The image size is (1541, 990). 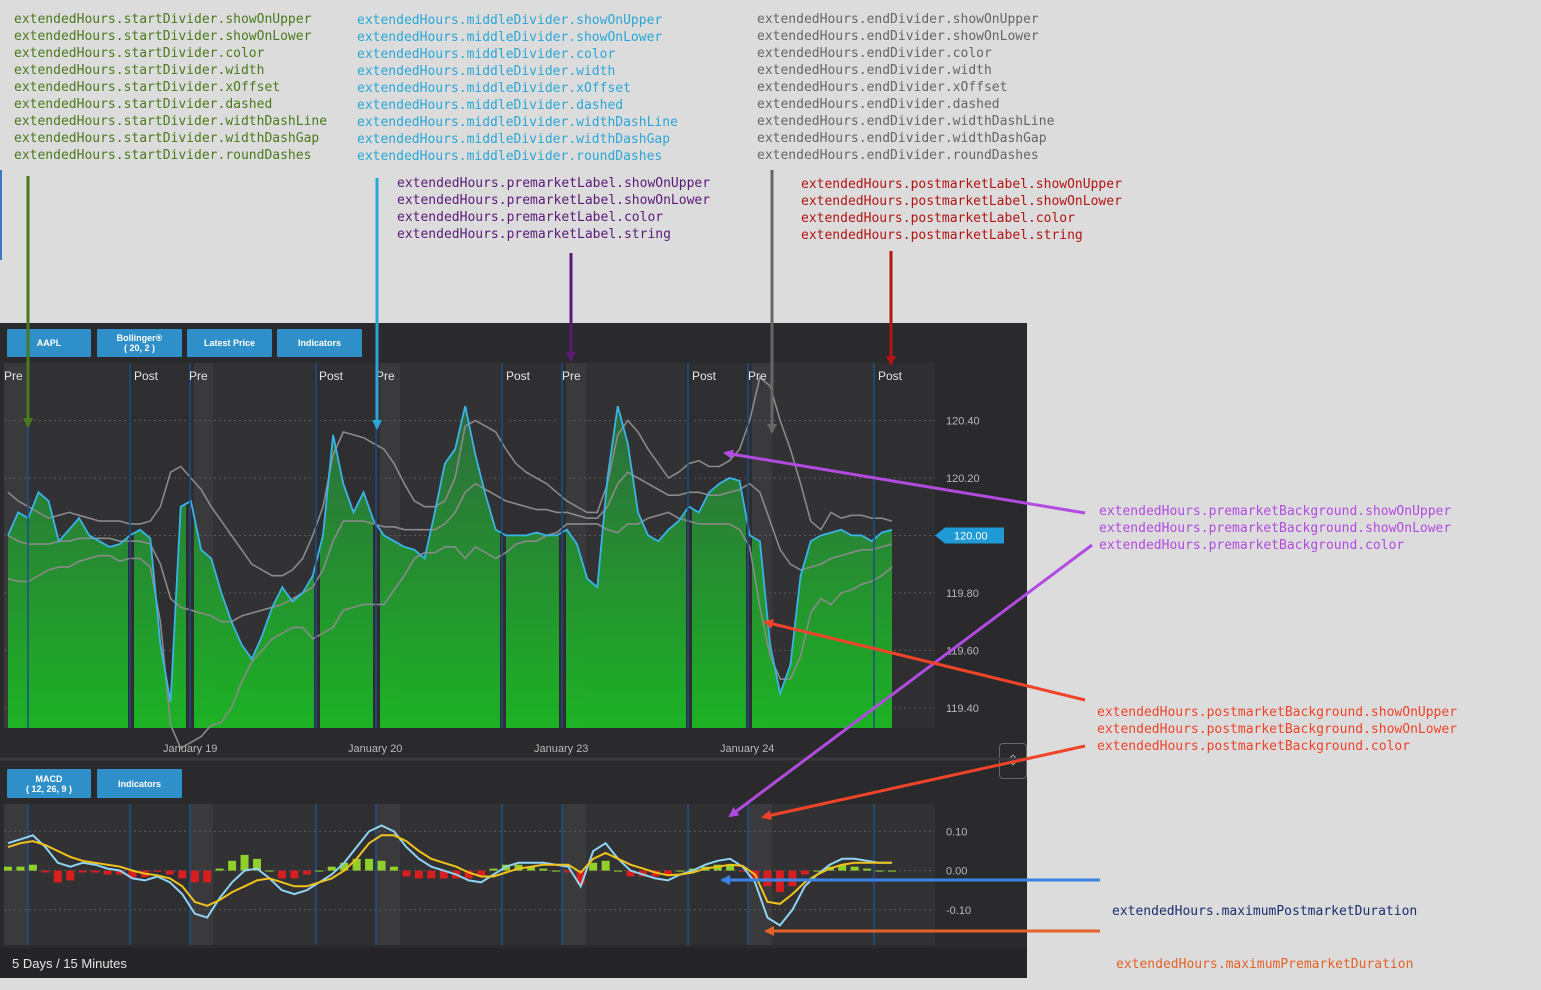 What do you see at coordinates (902, 138) in the screenshot?
I see `annotation-line: extendedHours.endDivider.widthDashGap` at bounding box center [902, 138].